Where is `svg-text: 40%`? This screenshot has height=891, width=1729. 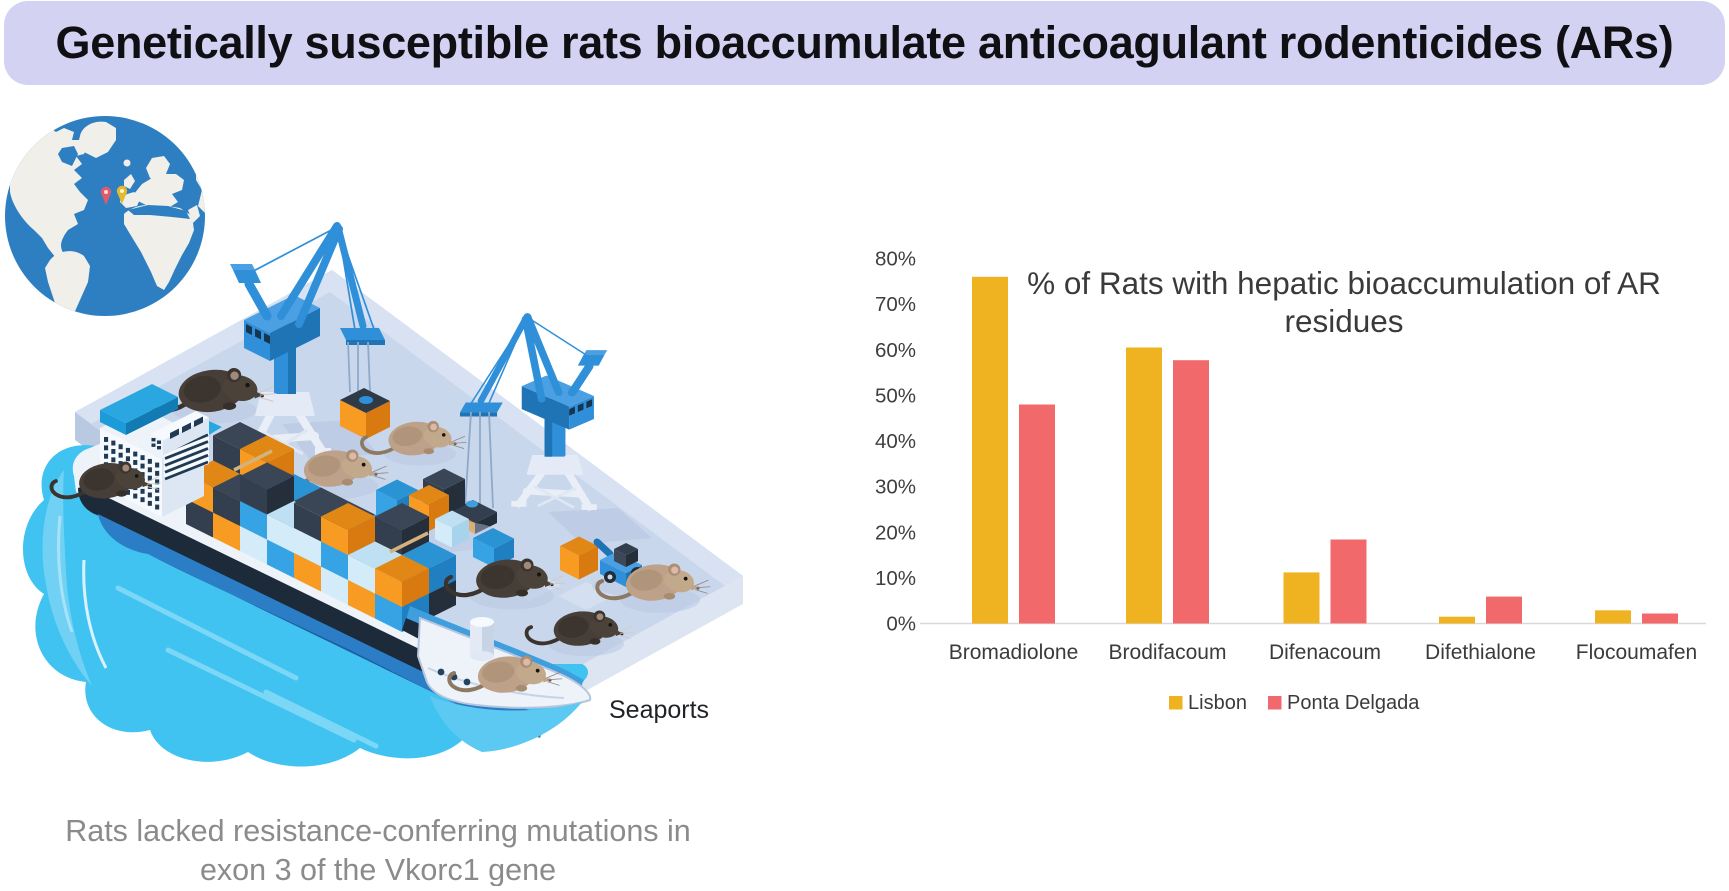
svg-text: 40% is located at coordinates (895, 441).